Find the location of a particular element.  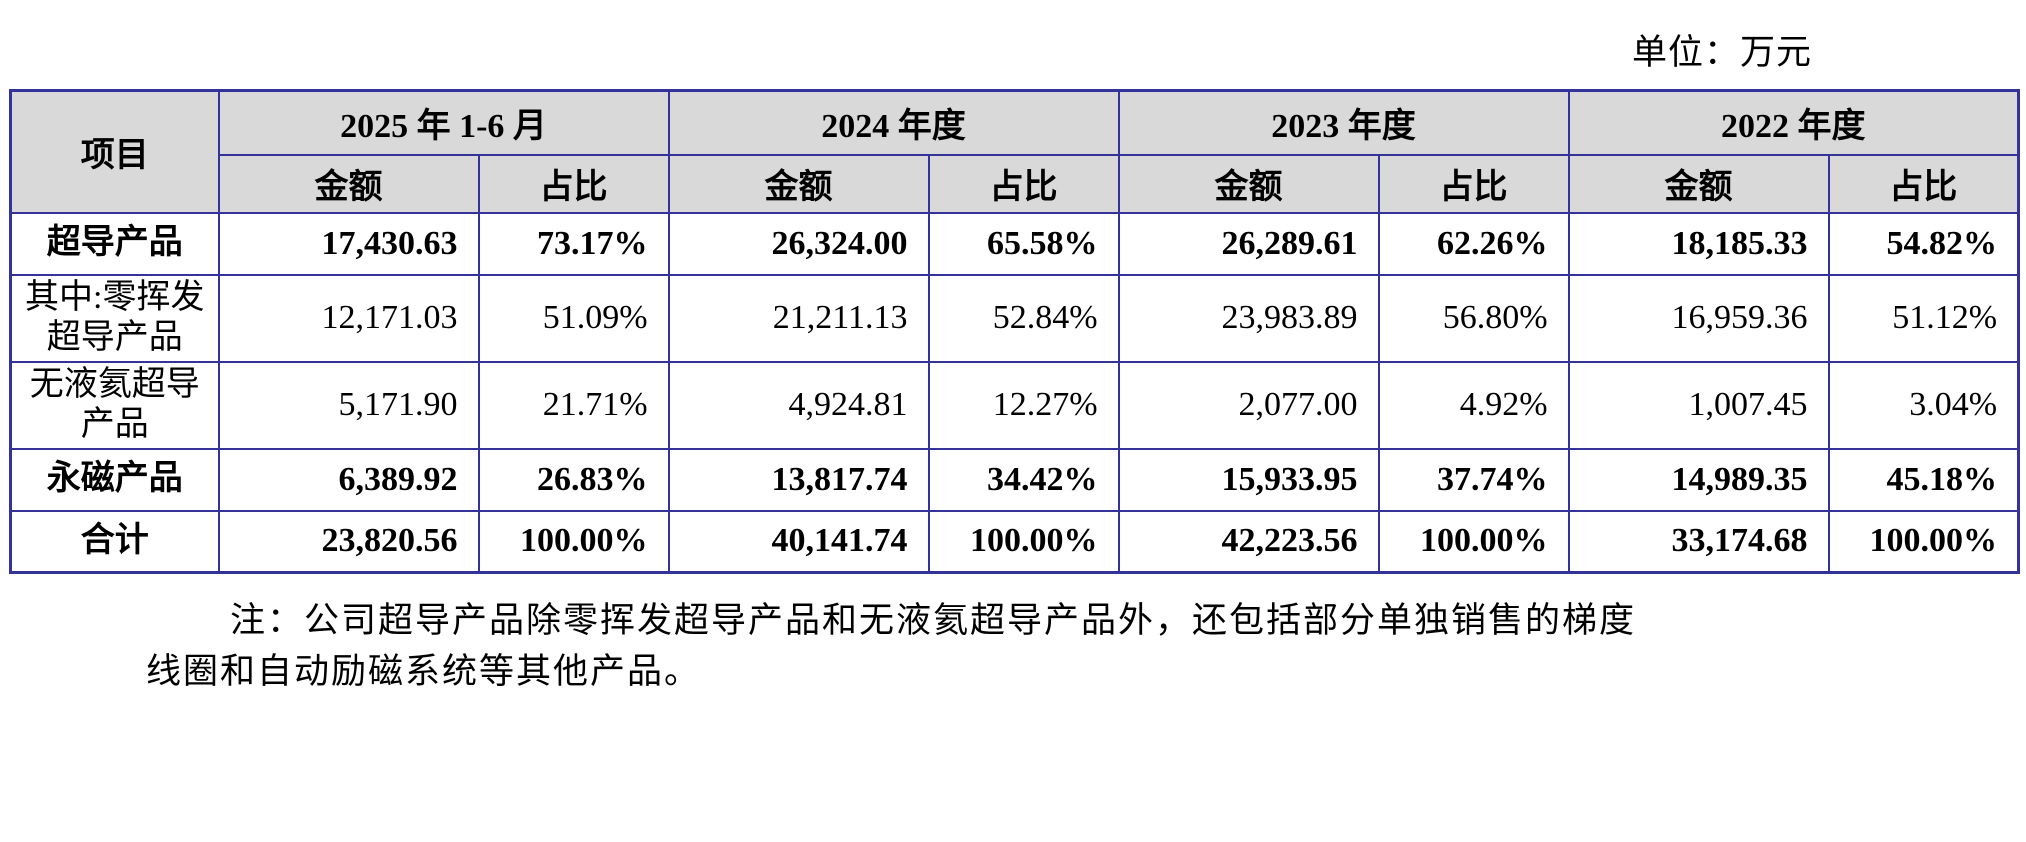

amount-cell: 14,989.35 is located at coordinates (1698, 479).